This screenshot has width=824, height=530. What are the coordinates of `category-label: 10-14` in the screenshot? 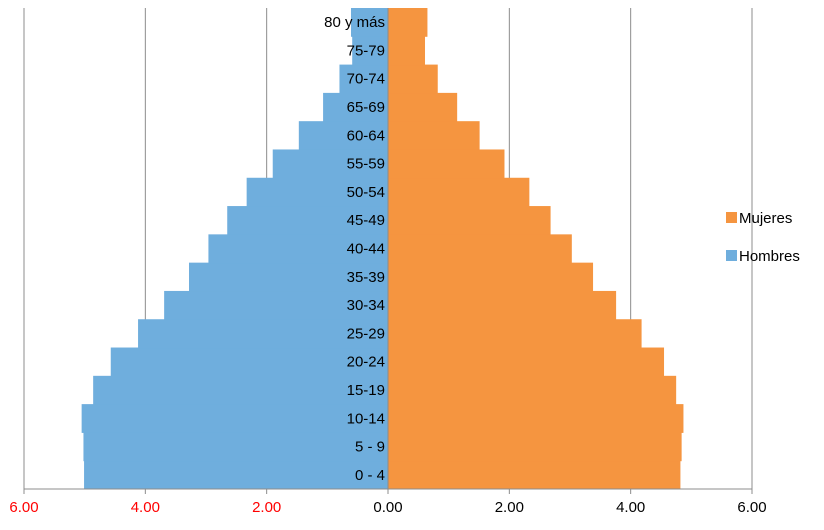 It's located at (366, 418).